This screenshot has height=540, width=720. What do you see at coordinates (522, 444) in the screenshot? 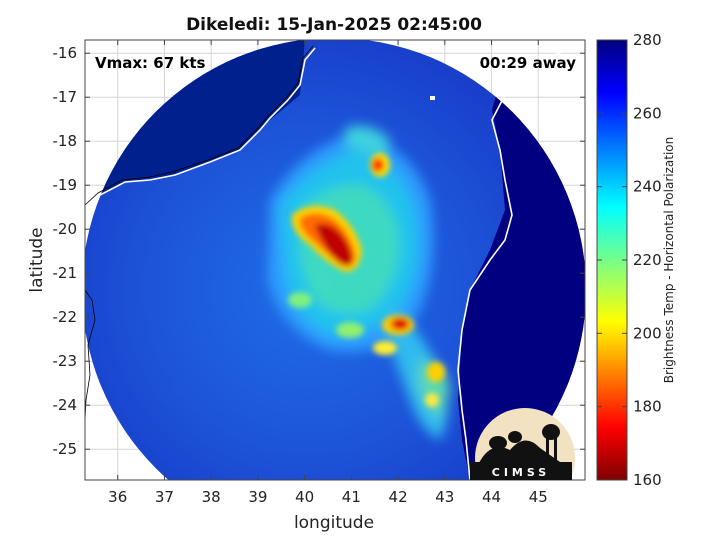
I see `cimss-logo: CIMSS` at bounding box center [522, 444].